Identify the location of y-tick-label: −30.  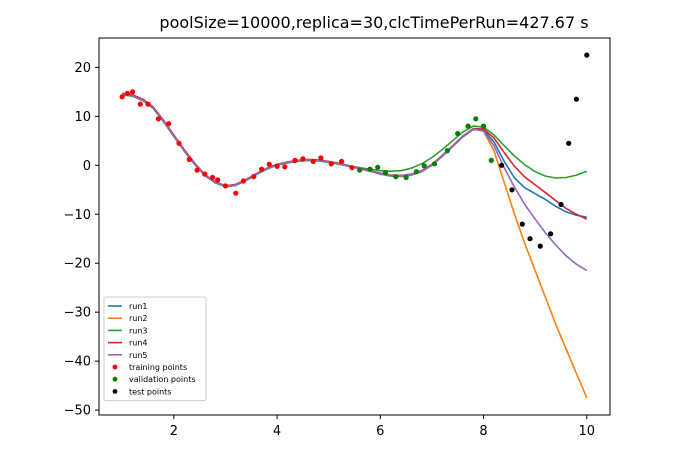
(77, 313).